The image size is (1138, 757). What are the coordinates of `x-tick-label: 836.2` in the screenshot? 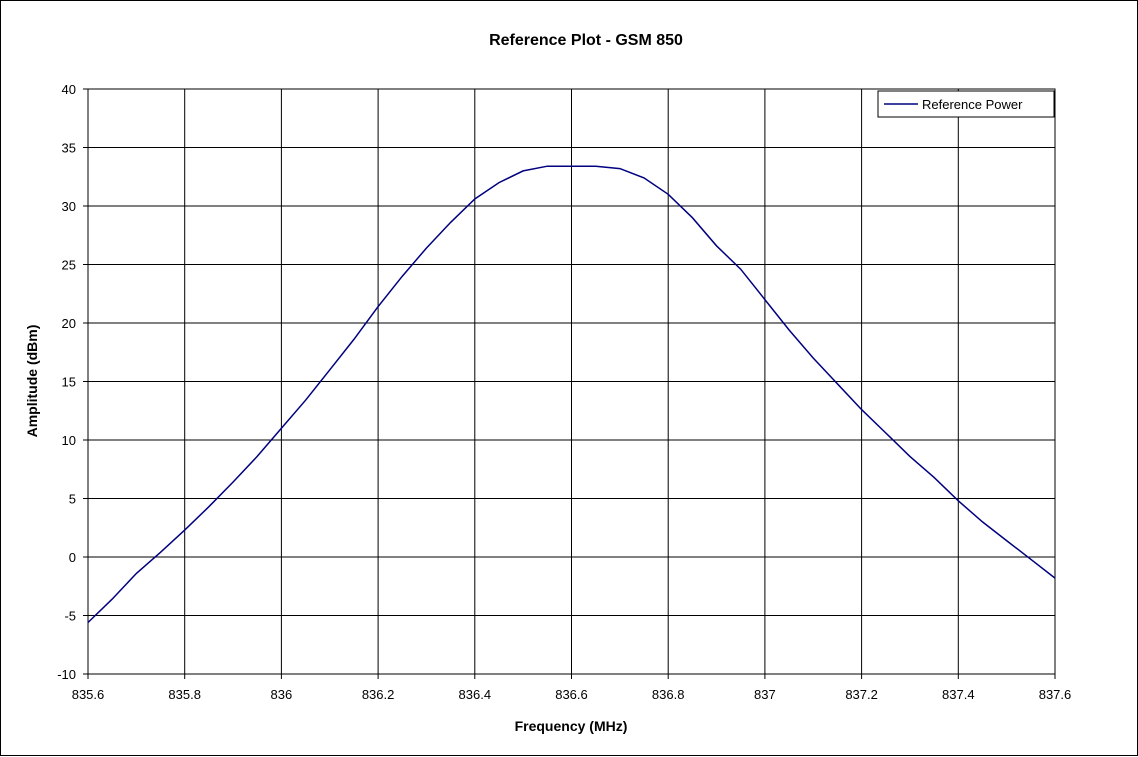 It's located at (378, 694).